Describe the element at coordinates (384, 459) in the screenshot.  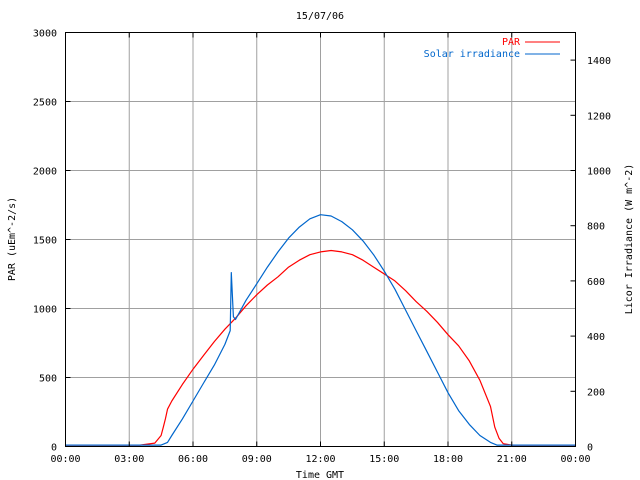
I see `x-tick-label: 15:00` at that location.